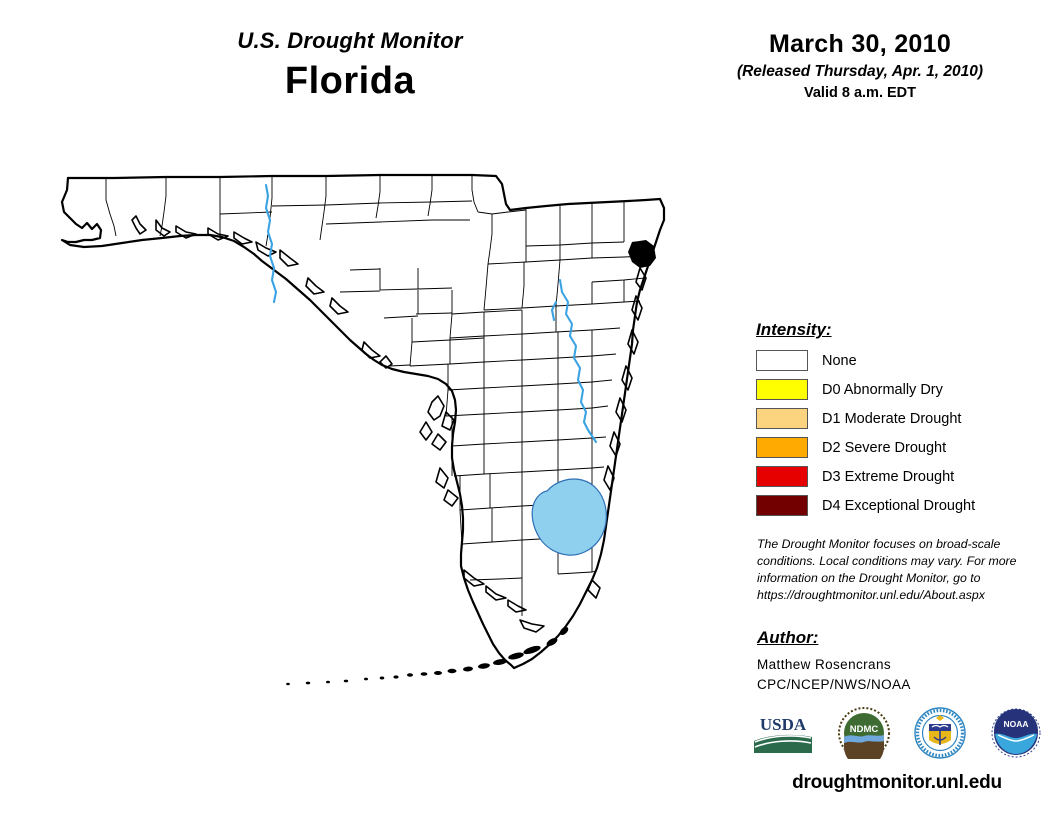  I want to click on page-title-state: Florida, so click(350, 81).